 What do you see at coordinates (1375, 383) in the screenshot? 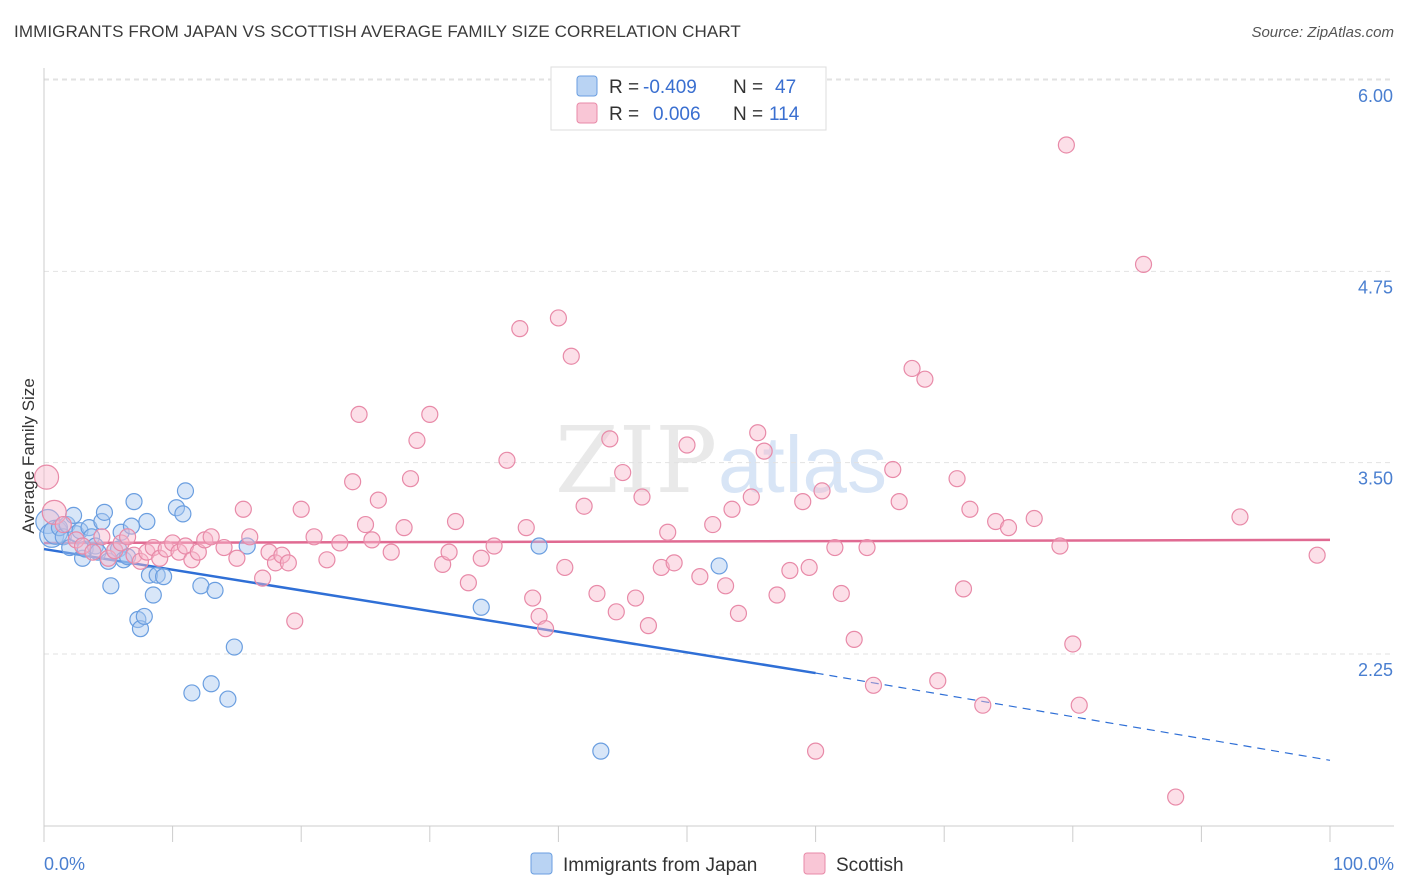
I see `y-tick-labels: 2.25 3.50 4.75 6.00` at bounding box center [1375, 383].